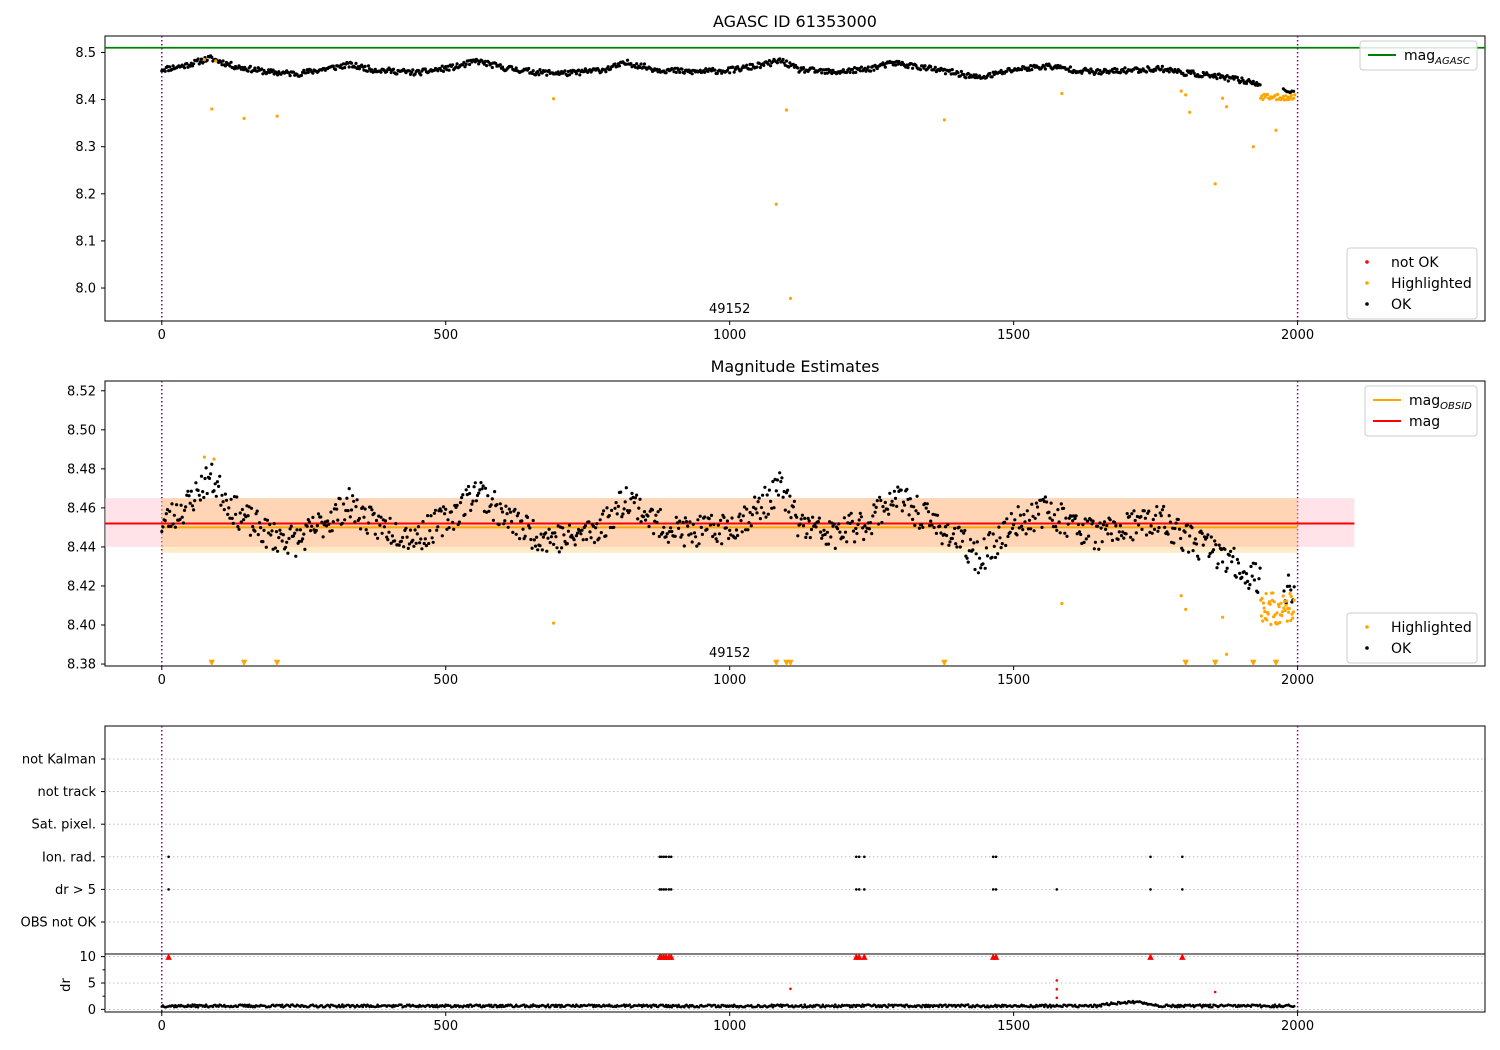 The height and width of the screenshot is (1050, 1500). What do you see at coordinates (162, 335) in the screenshot?
I see `x-tick-label: 0` at bounding box center [162, 335].